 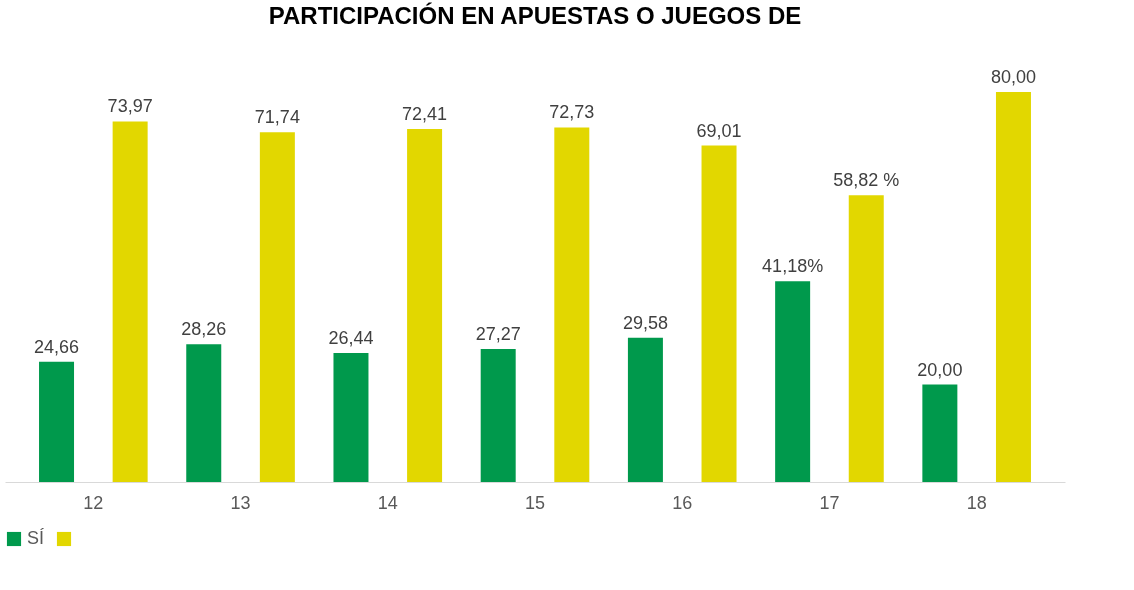 What do you see at coordinates (277, 117) in the screenshot?
I see `data-label: 71,74` at bounding box center [277, 117].